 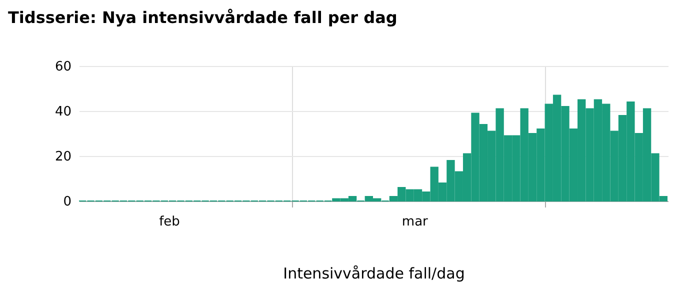 I want to click on y-tick-label: 20, so click(x=63, y=157).